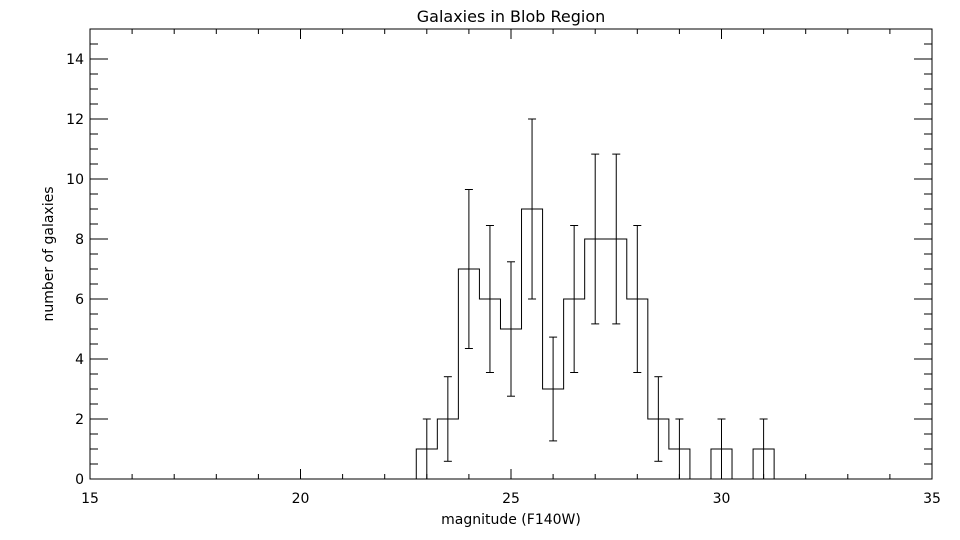 The image size is (960, 540). Describe the element at coordinates (511, 520) in the screenshot. I see `x-axis-label: magnitude (F140W)` at that location.